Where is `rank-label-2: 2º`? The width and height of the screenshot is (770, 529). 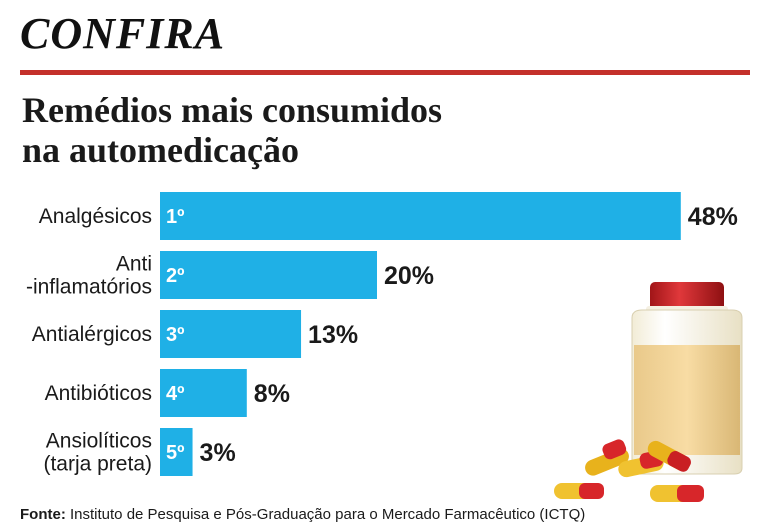 rank-label-2: 2º is located at coordinates (175, 276).